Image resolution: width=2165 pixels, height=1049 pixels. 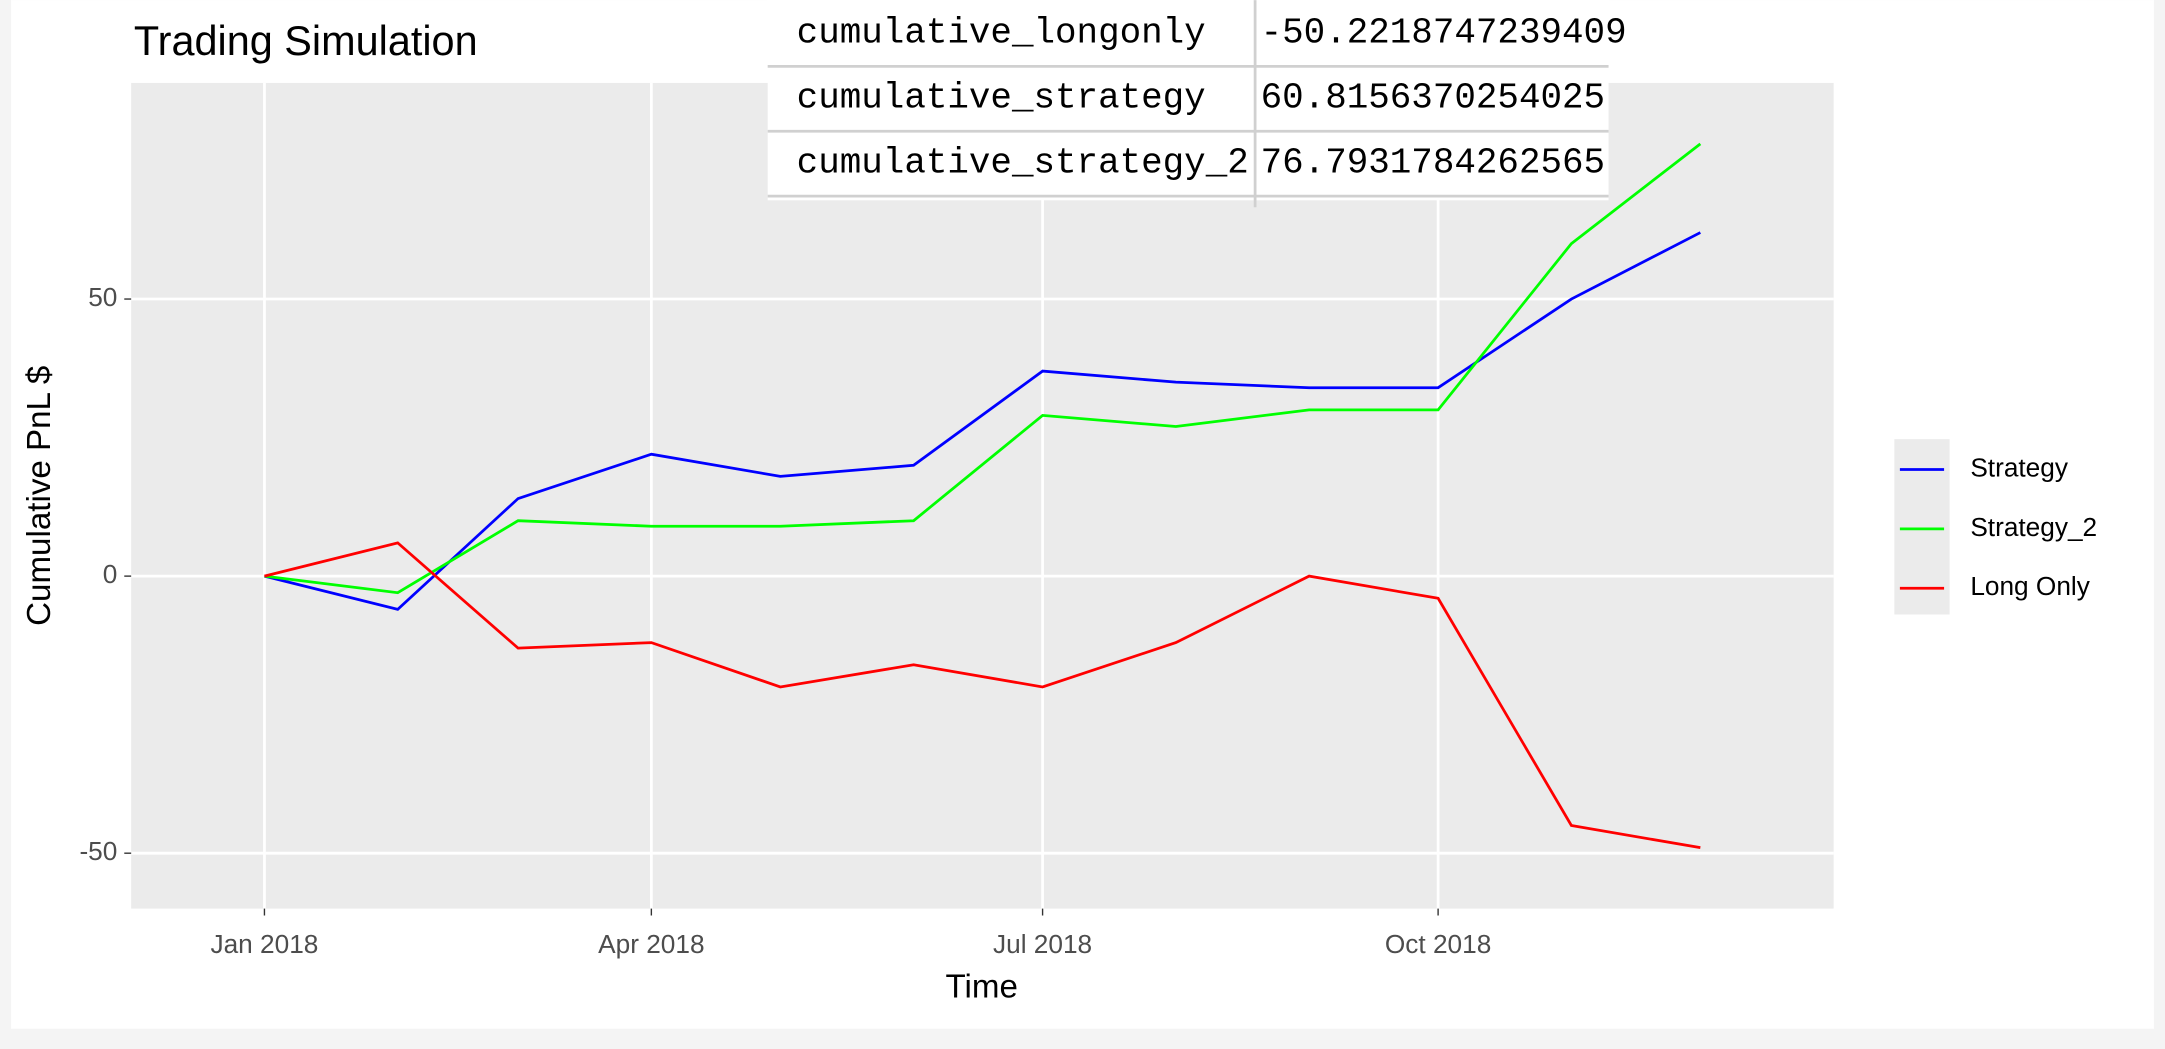 What do you see at coordinates (1438, 944) in the screenshot?
I see `x-tick-label: Oct 2018` at bounding box center [1438, 944].